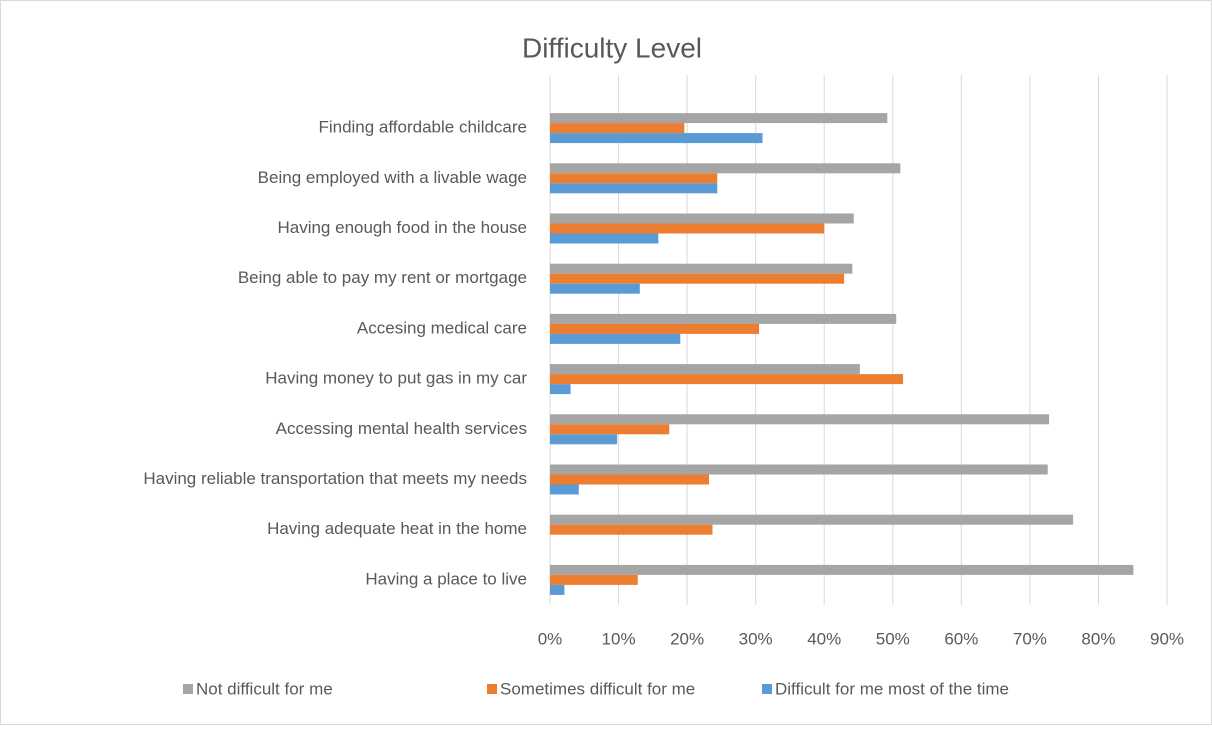  What do you see at coordinates (382, 277) in the screenshot?
I see `y-tick-label: Being able to pay my rent or mortgage` at bounding box center [382, 277].